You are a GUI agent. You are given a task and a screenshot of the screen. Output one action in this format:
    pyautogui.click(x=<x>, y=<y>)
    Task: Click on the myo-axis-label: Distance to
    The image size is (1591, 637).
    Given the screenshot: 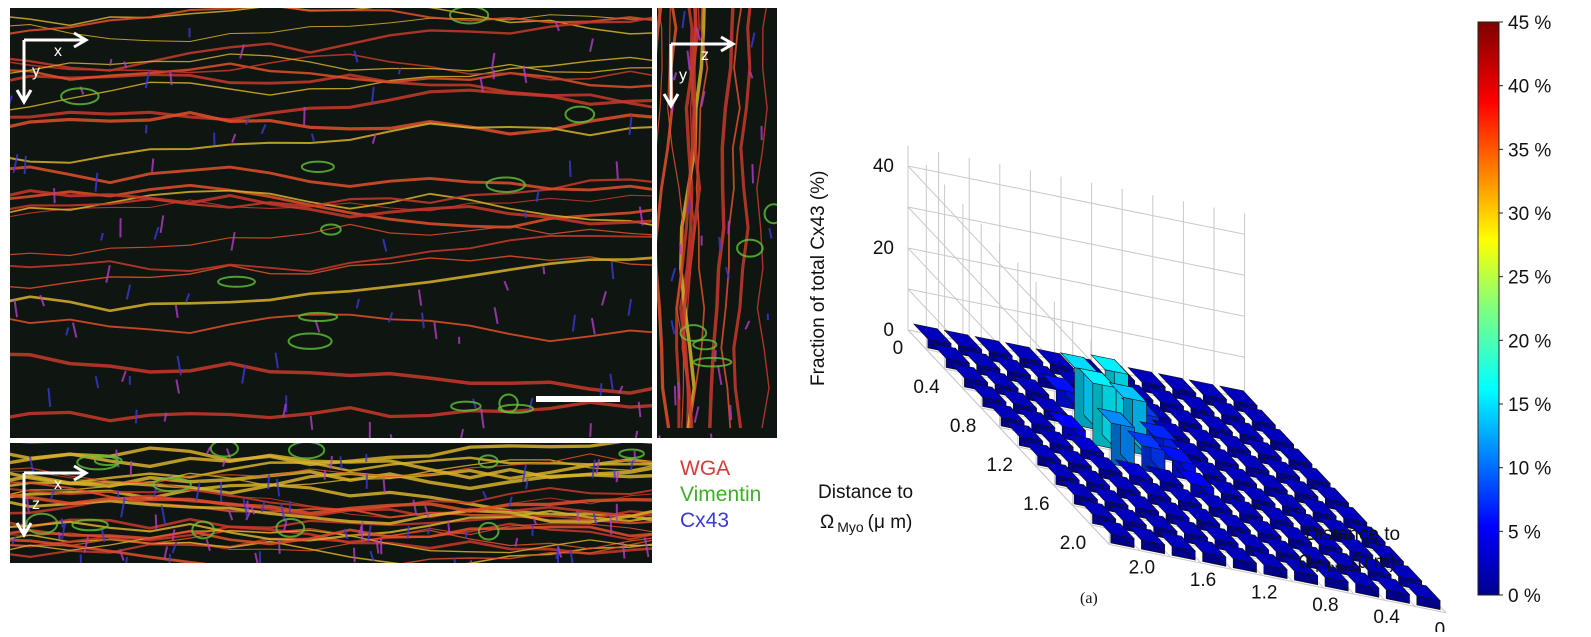 What is the action you would take?
    pyautogui.click(x=865, y=492)
    